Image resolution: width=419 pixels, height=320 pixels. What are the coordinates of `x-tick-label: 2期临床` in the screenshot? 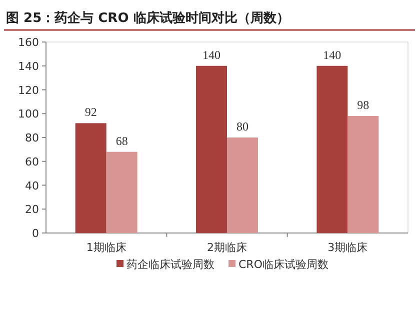 It's located at (227, 247).